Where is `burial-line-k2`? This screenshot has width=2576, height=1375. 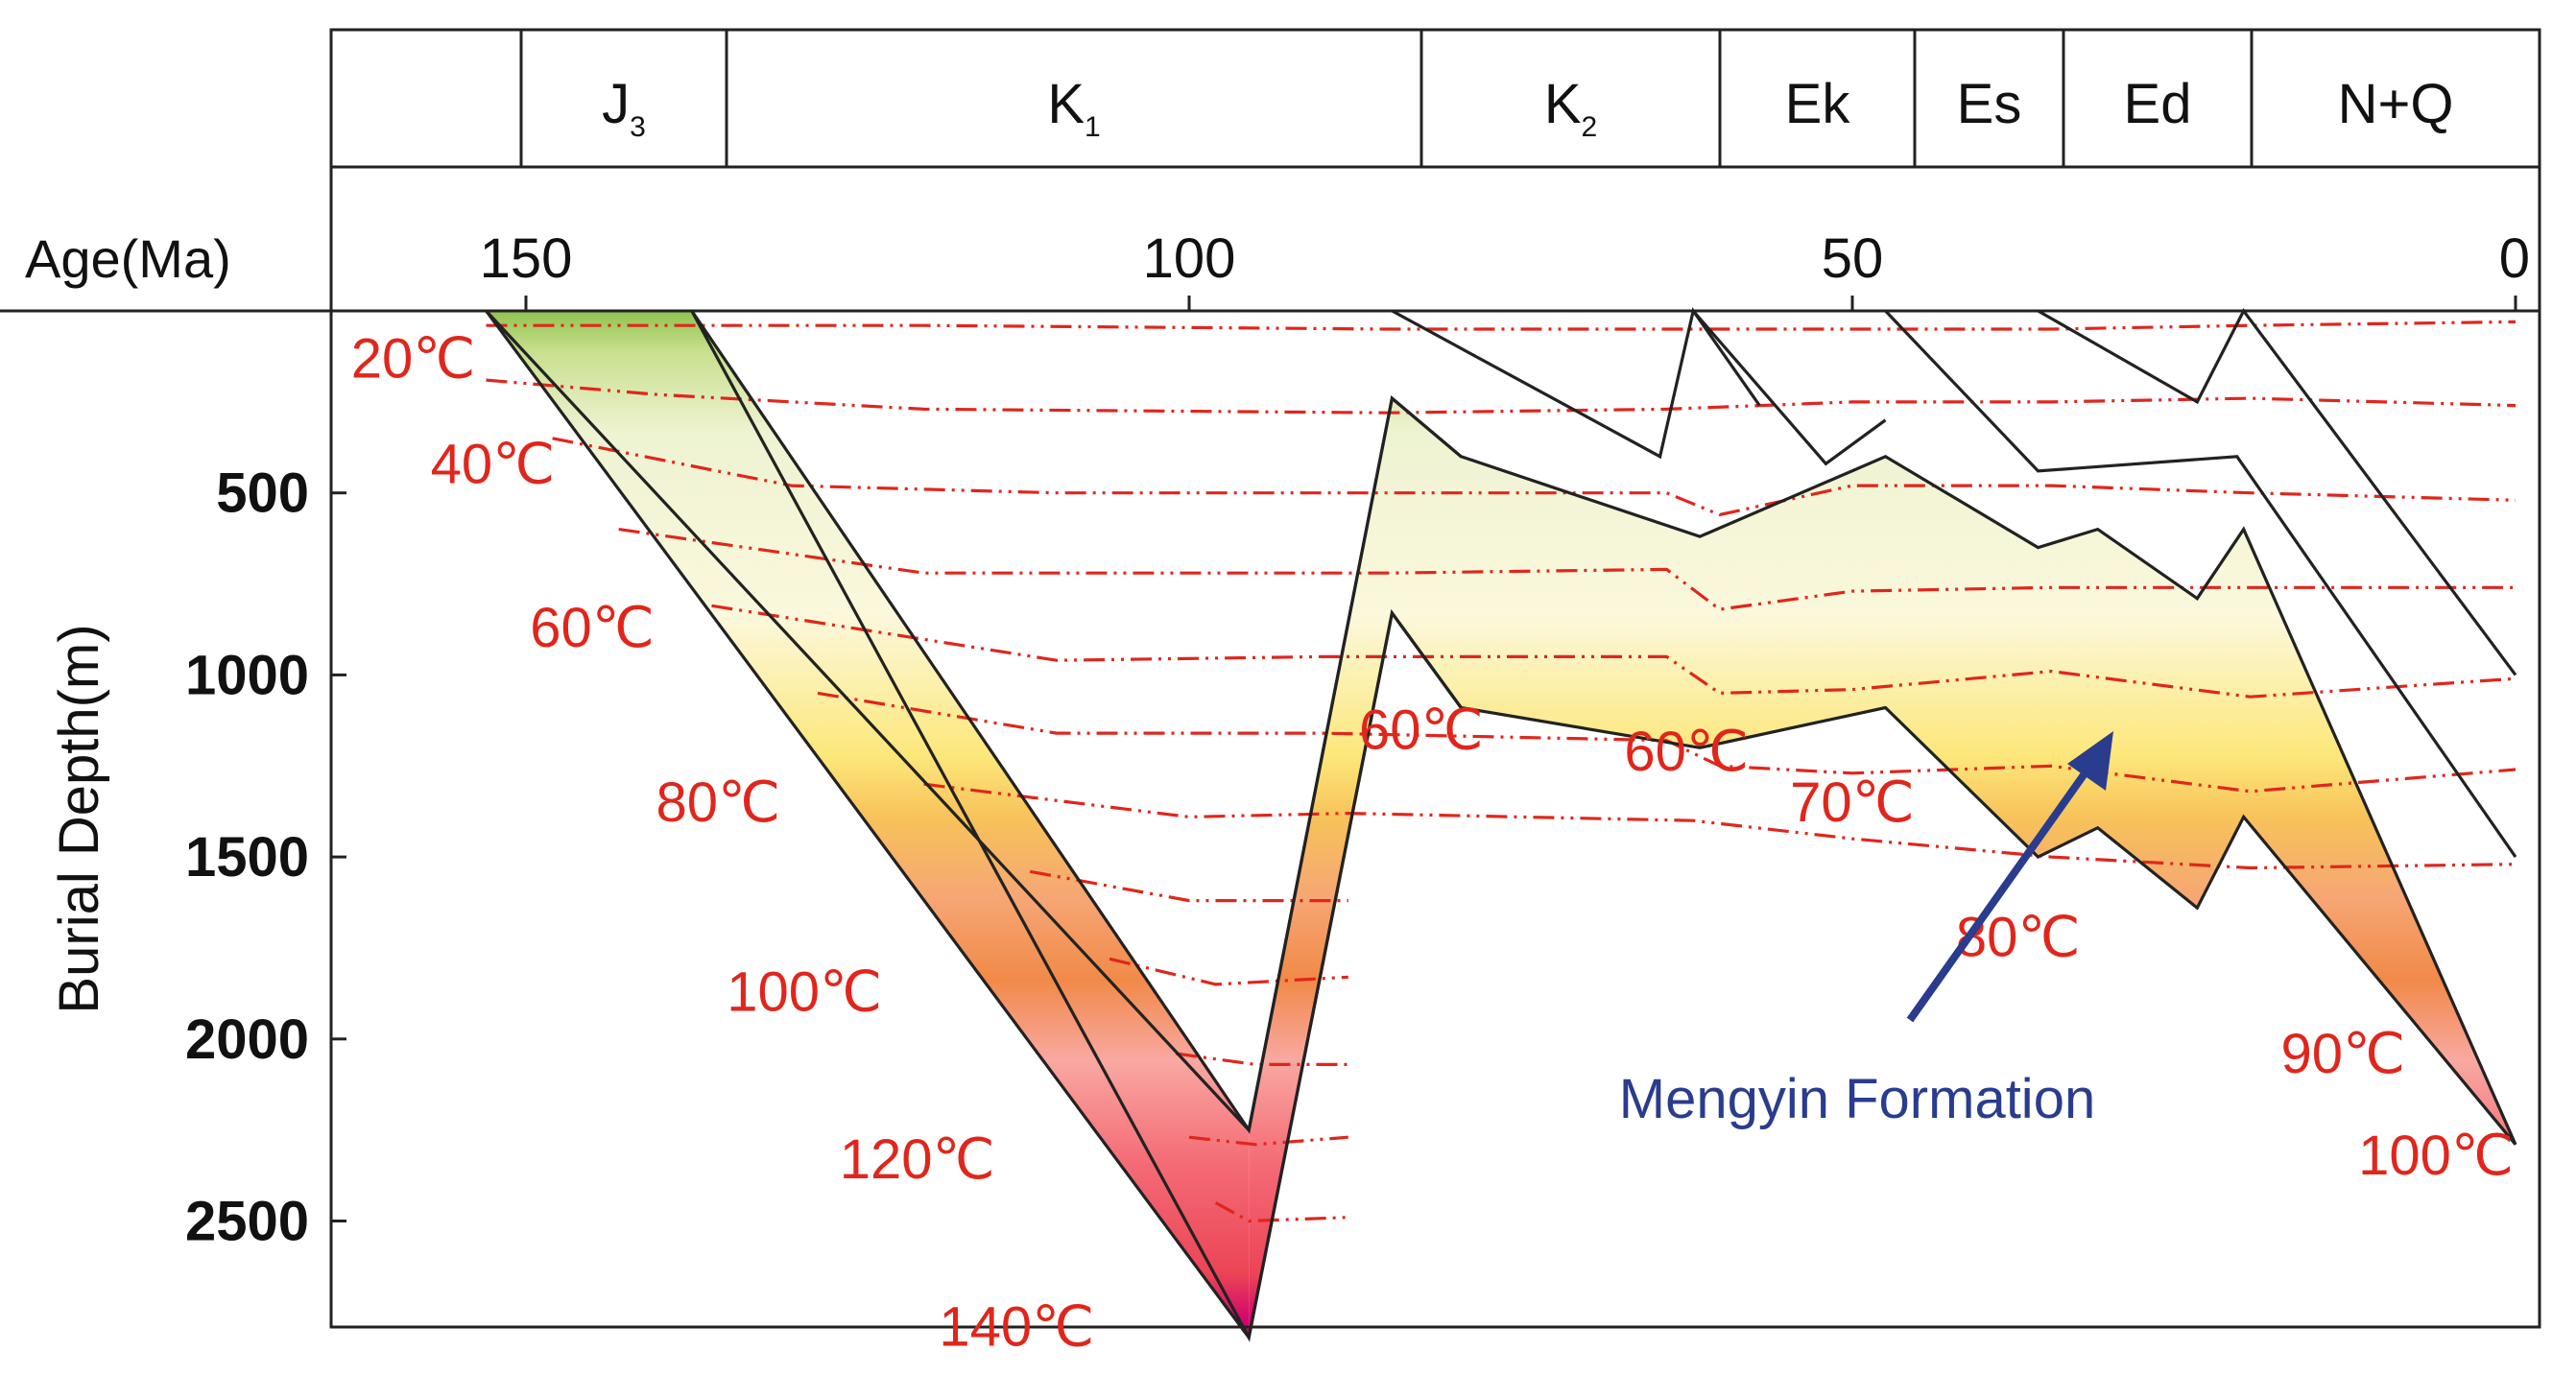
burial-line-k2 is located at coordinates (1576, 383).